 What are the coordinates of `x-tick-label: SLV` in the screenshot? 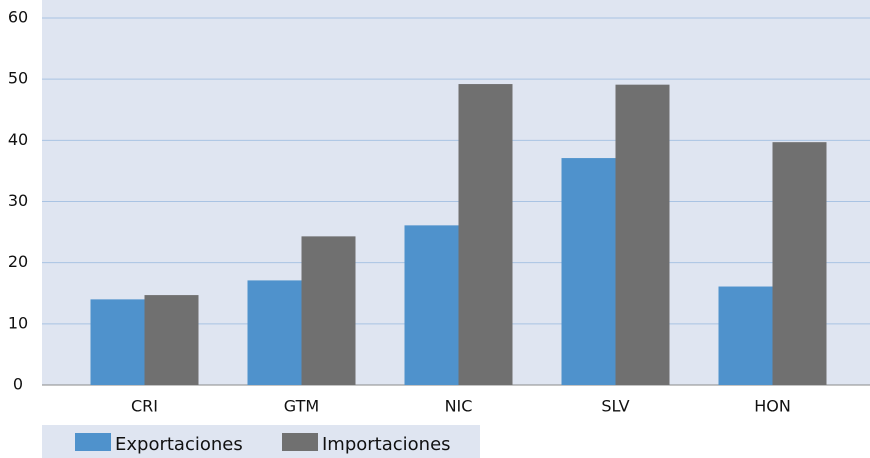 It's located at (615, 406).